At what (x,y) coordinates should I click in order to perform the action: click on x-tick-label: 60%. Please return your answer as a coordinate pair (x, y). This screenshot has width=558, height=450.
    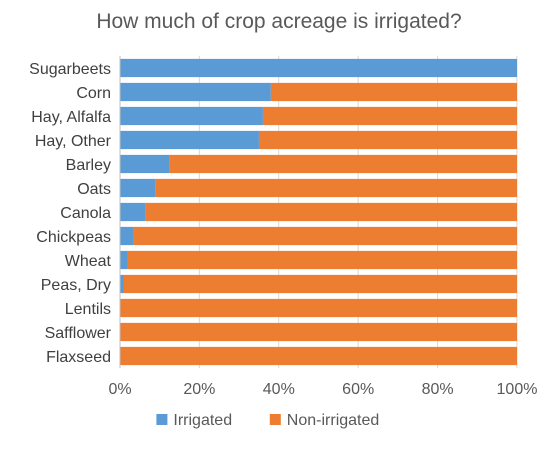
    Looking at the image, I should click on (358, 389).